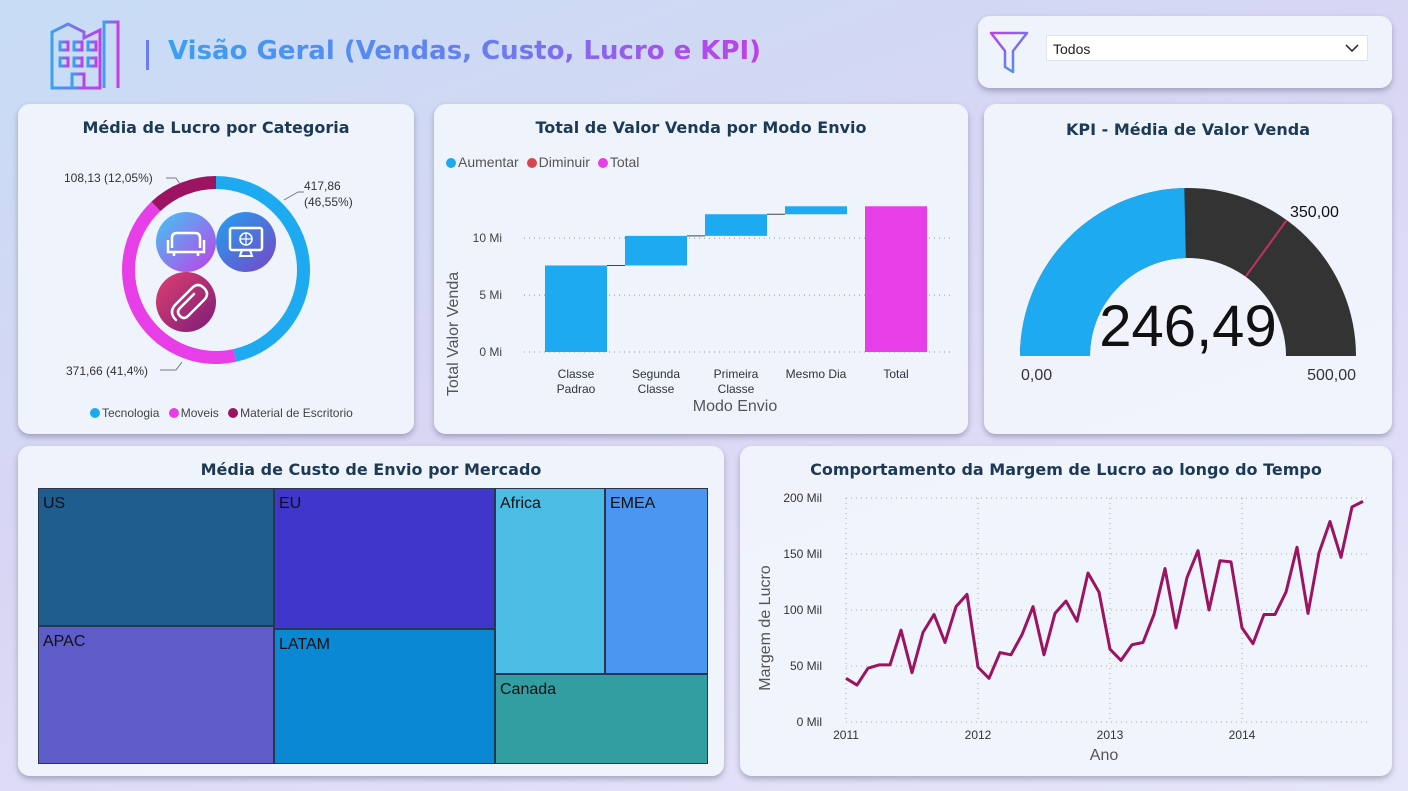  I want to click on gauge-value-arc, so click(1103, 272).